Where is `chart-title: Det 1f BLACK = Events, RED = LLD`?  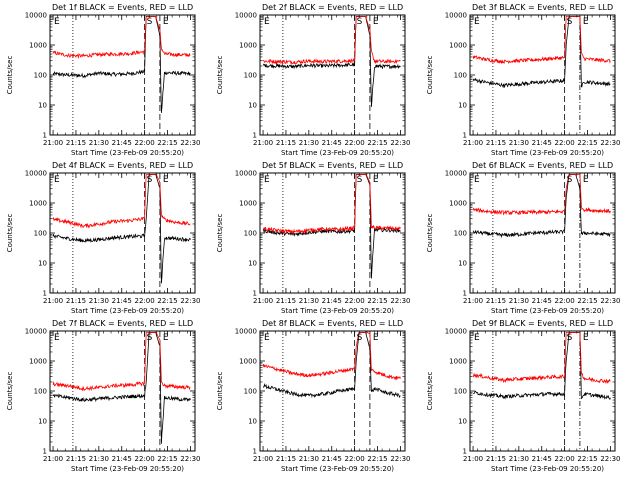
chart-title: Det 1f BLACK = Events, RED = LLD is located at coordinates (122, 7).